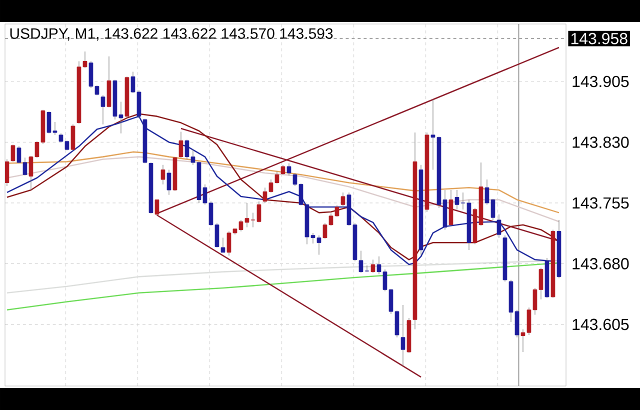  Describe the element at coordinates (600, 203) in the screenshot. I see `y-tick-label: 143.755` at that location.